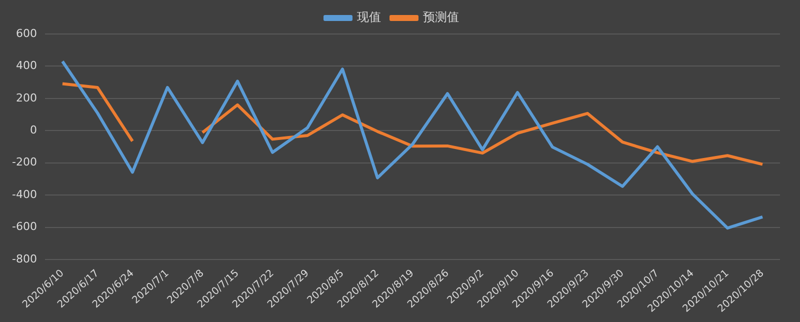 Image resolution: width=800 pixels, height=322 pixels. Describe the element at coordinates (26, 65) in the screenshot. I see `y-tick-label: 400` at that location.